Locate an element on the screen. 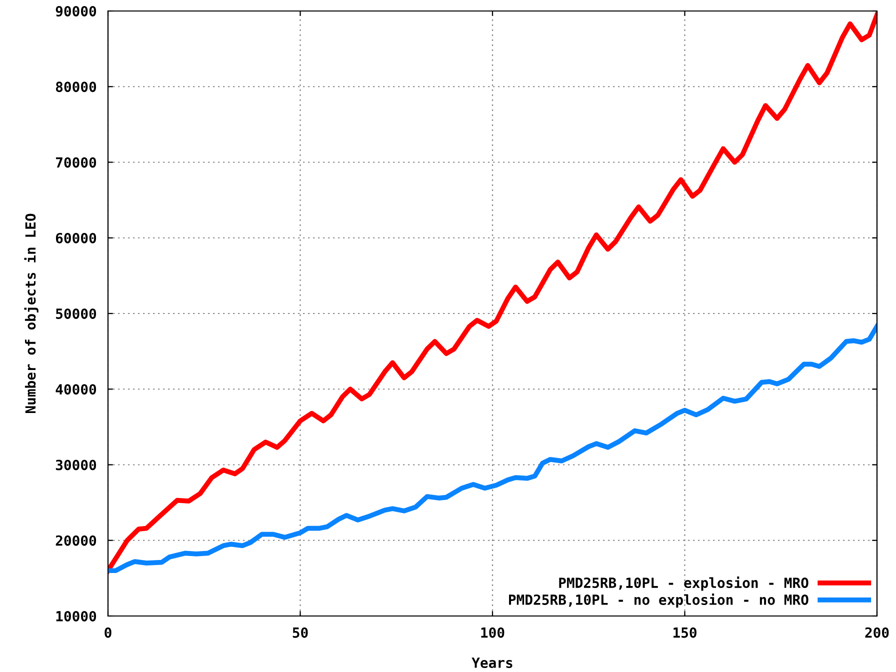  y-axis-title: Number of objects in LEO is located at coordinates (31, 314).